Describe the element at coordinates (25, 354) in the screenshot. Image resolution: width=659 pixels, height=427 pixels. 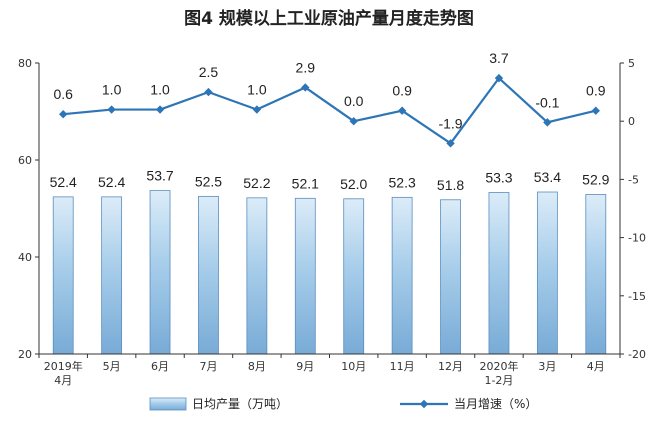
I see `left-tick-label: 20` at that location.